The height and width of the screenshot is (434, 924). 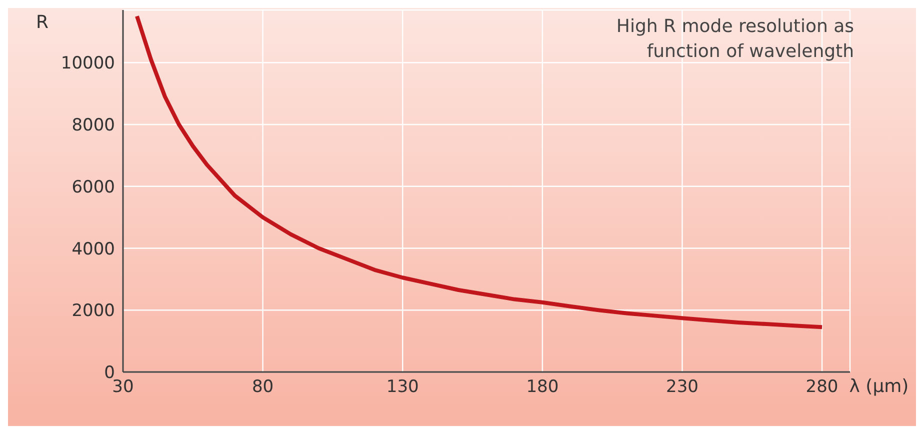 I want to click on text: High R mode resolution as function of wavelength, so click(x=734, y=39).